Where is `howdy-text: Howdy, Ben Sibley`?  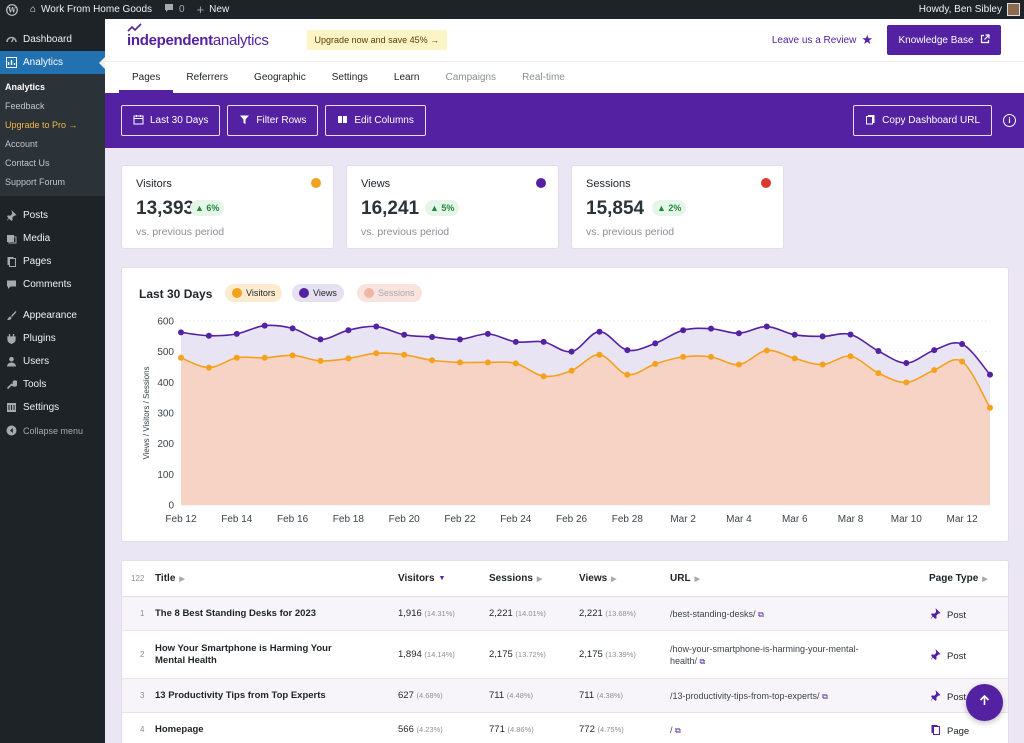 howdy-text: Howdy, Ben Sibley is located at coordinates (960, 9).